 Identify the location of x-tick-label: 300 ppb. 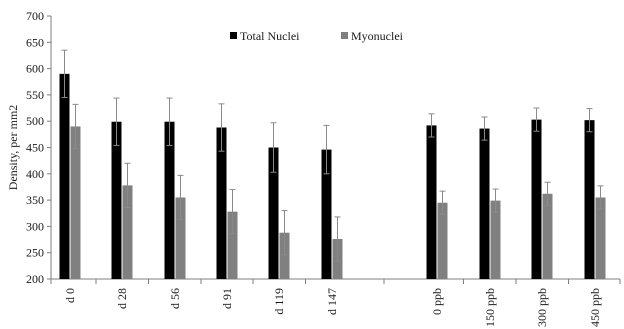
(542, 307).